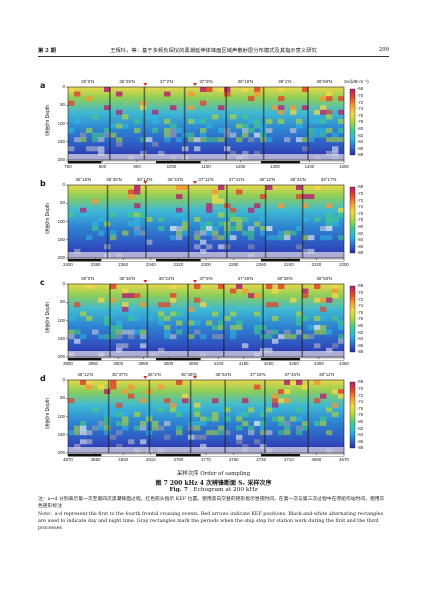  I want to click on x-tick-label: 4810, so click(150, 459).